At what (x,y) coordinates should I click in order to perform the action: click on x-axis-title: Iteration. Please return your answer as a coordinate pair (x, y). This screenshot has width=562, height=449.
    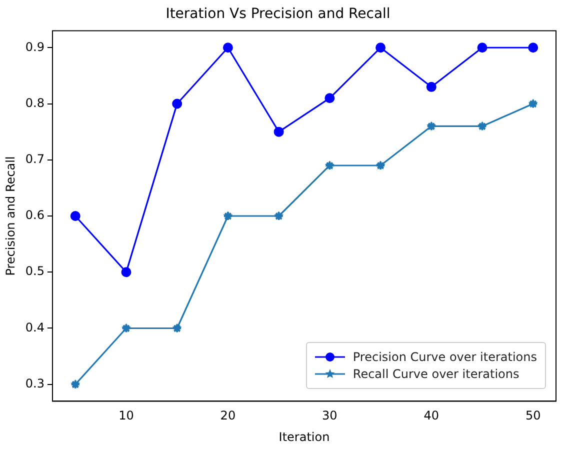
    Looking at the image, I should click on (304, 437).